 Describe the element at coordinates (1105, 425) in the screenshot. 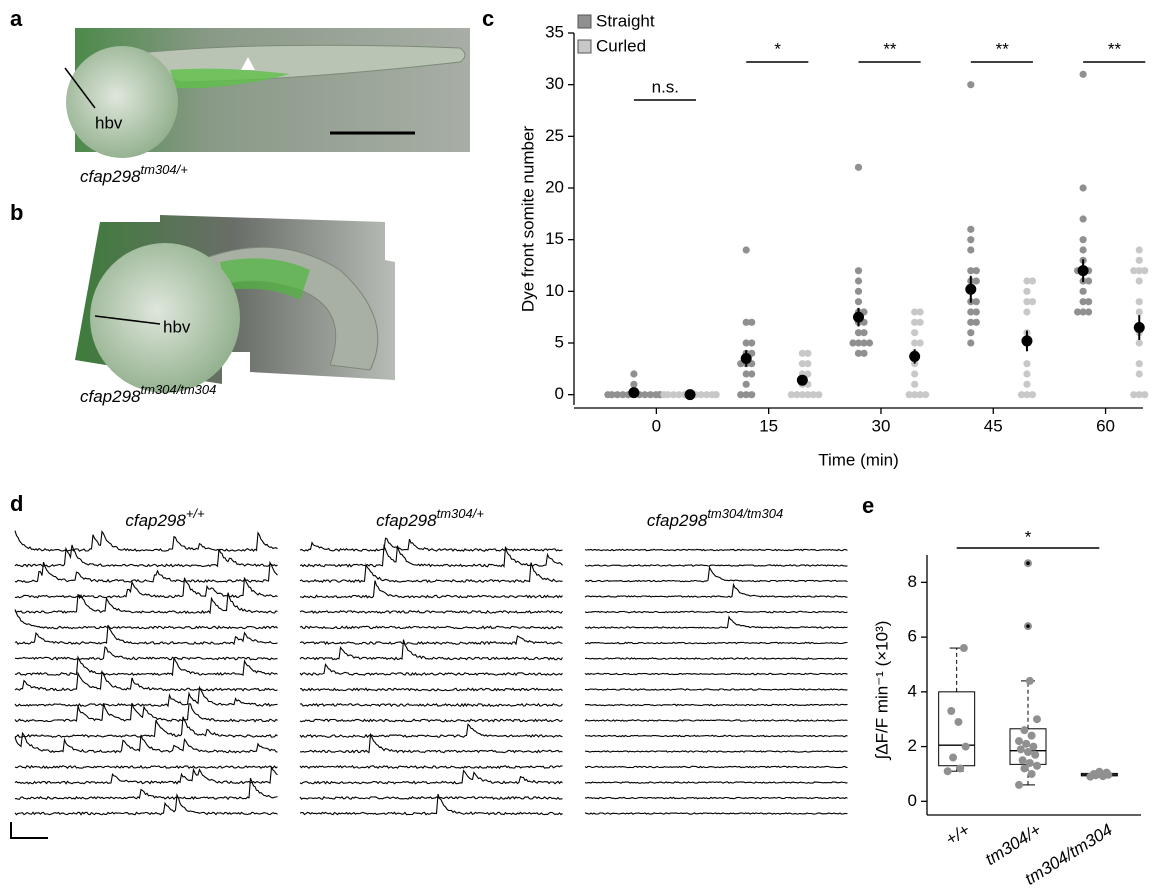

I see `x-tick-label: 60` at that location.